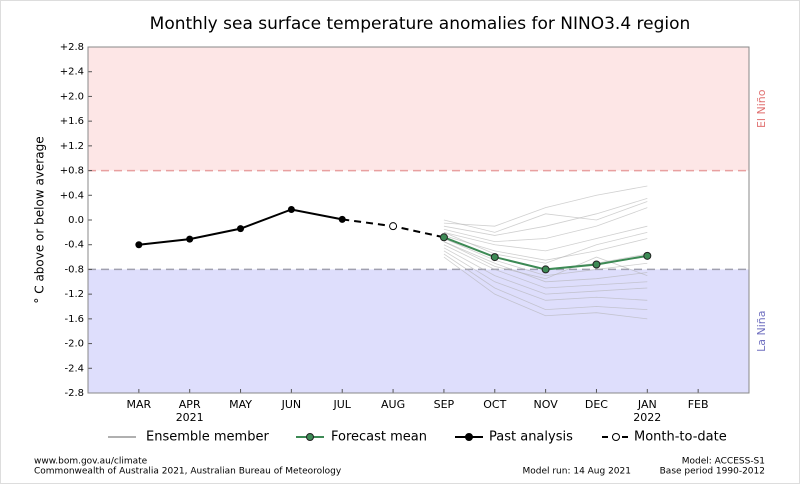 Image resolution: width=800 pixels, height=484 pixels. I want to click on x-tick-label: NOV, so click(545, 404).